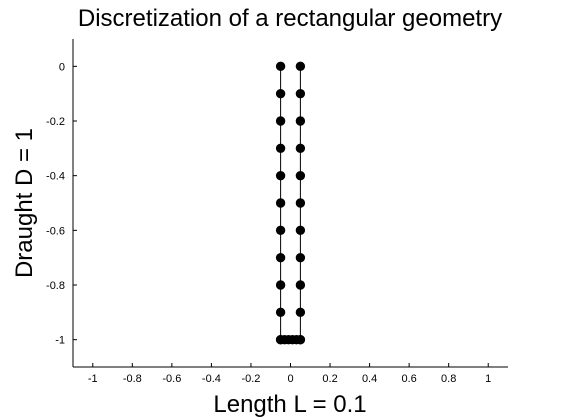 The width and height of the screenshot is (561, 420). I want to click on y-tick-label: -0.4, so click(55, 177).